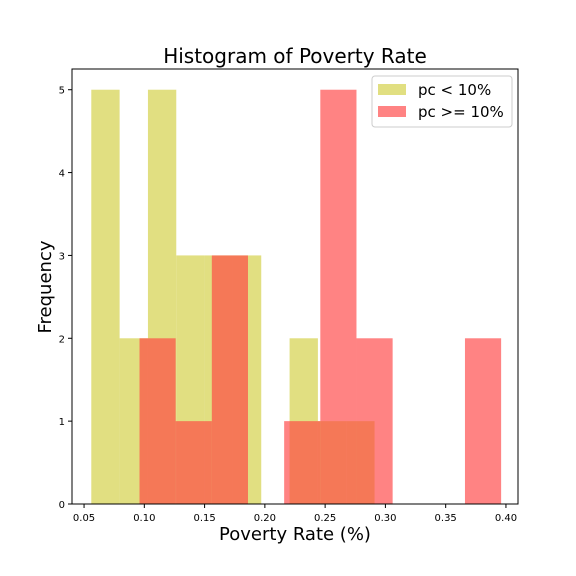 The height and width of the screenshot is (576, 576). Describe the element at coordinates (385, 518) in the screenshot. I see `x-tick-label: 0.30` at that location.